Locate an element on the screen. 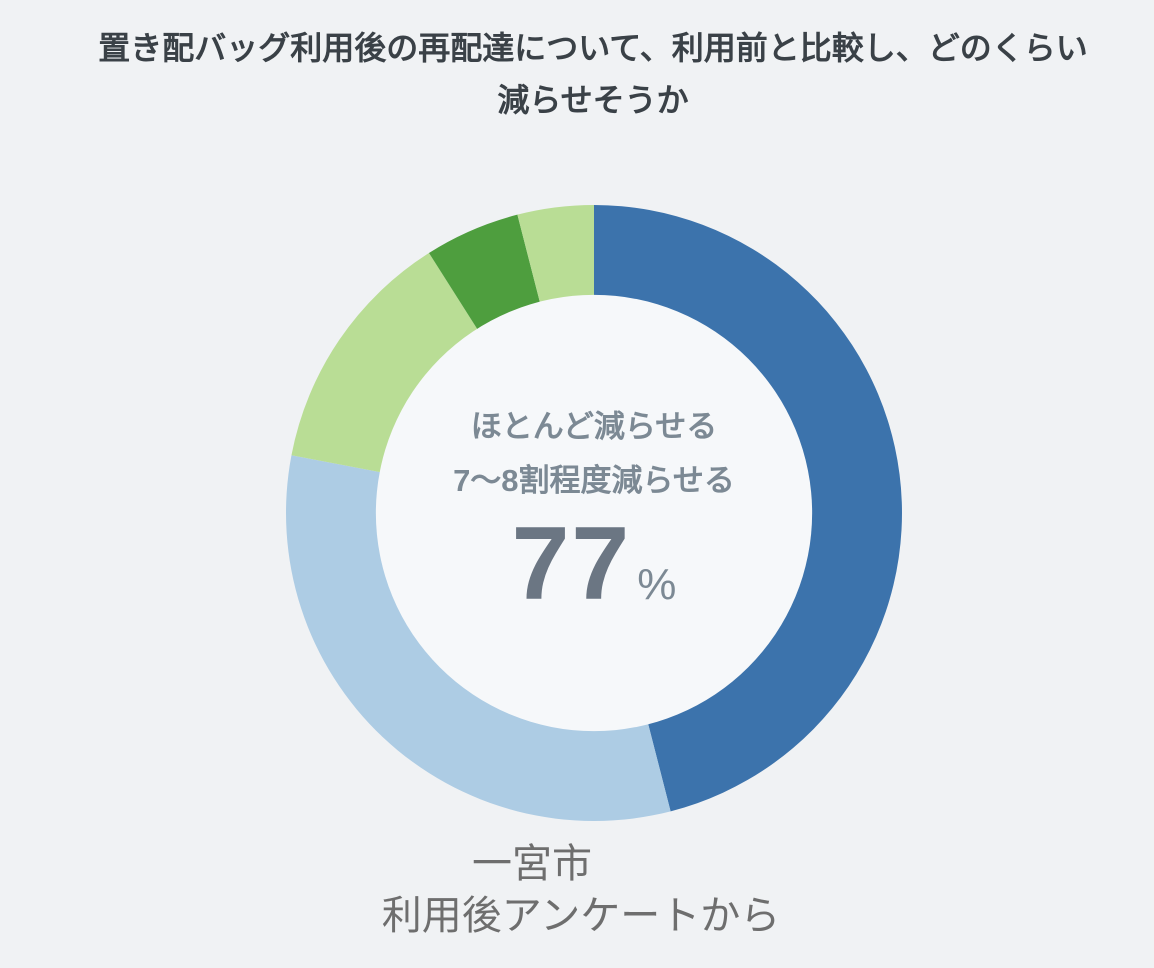 The width and height of the screenshot is (1154, 968). source-caption: 一宮市 利用後アンケートから is located at coordinates (579, 890).